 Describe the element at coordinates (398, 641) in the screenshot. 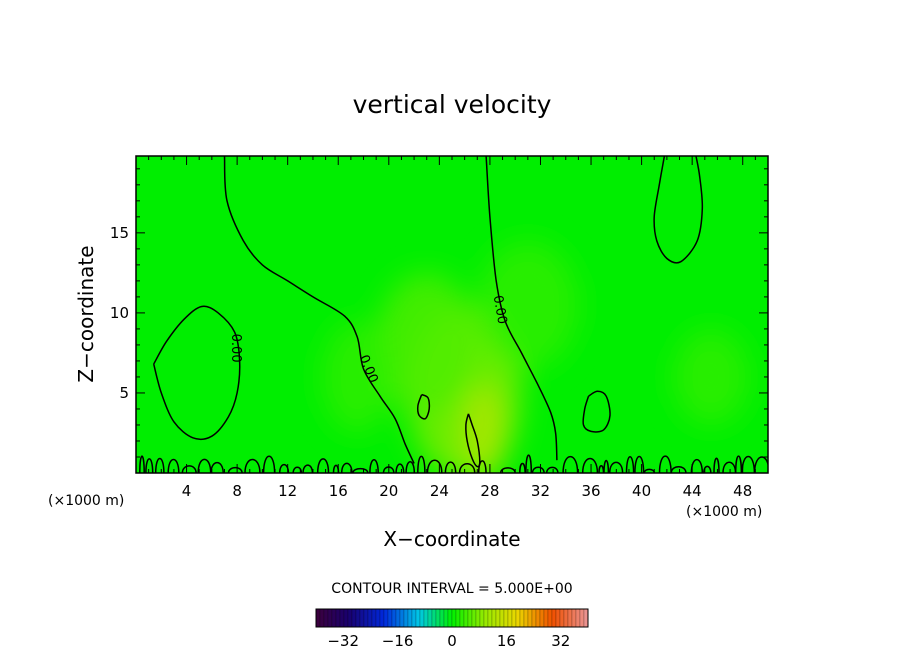

I see `colorbar-tick-label: −16` at that location.